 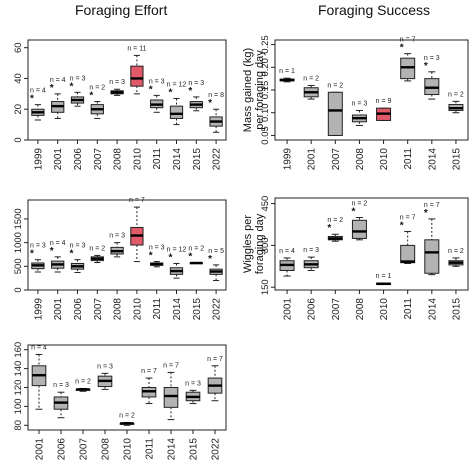 I want to click on y-tick-label: 80, so click(x=18, y=425).